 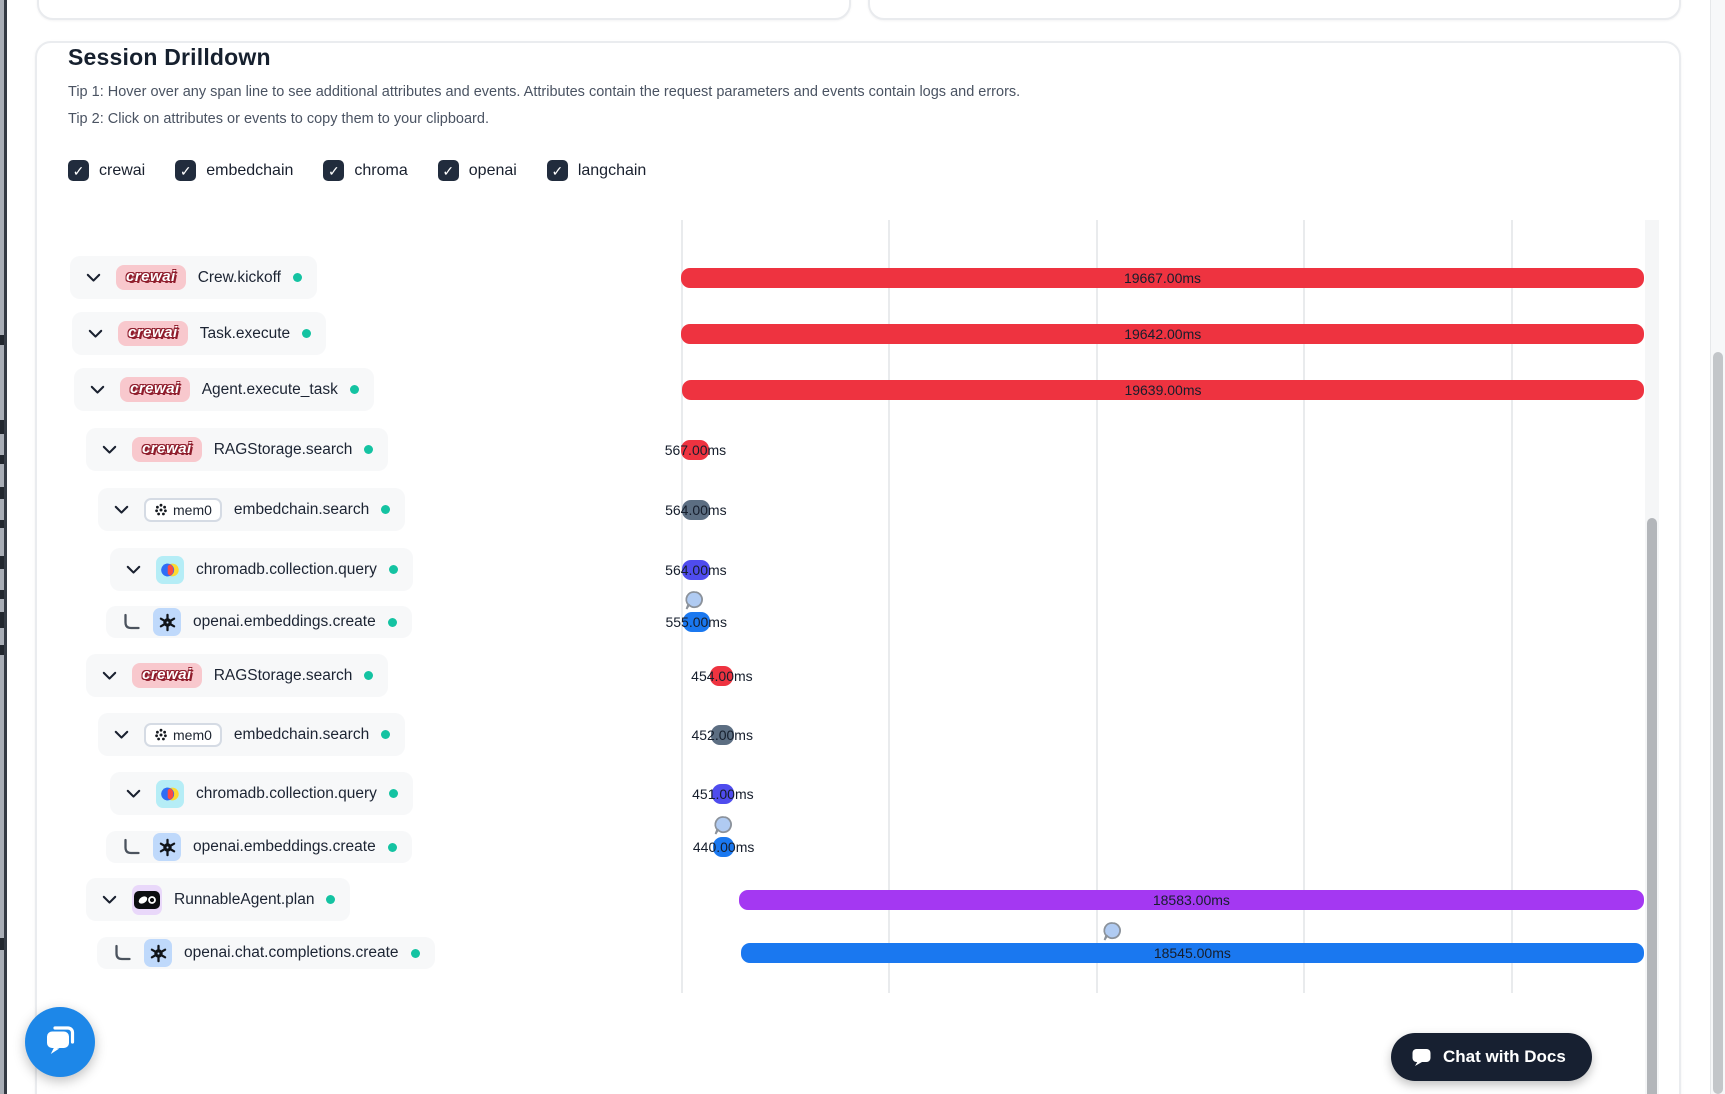 I want to click on span-name: chromadb.collection.query, so click(x=286, y=569).